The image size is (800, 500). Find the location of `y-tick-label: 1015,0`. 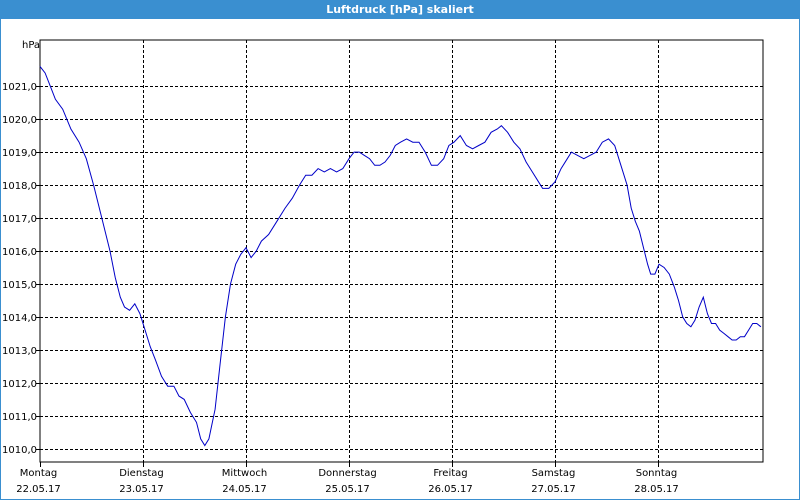

y-tick-label: 1015,0 is located at coordinates (19, 285).